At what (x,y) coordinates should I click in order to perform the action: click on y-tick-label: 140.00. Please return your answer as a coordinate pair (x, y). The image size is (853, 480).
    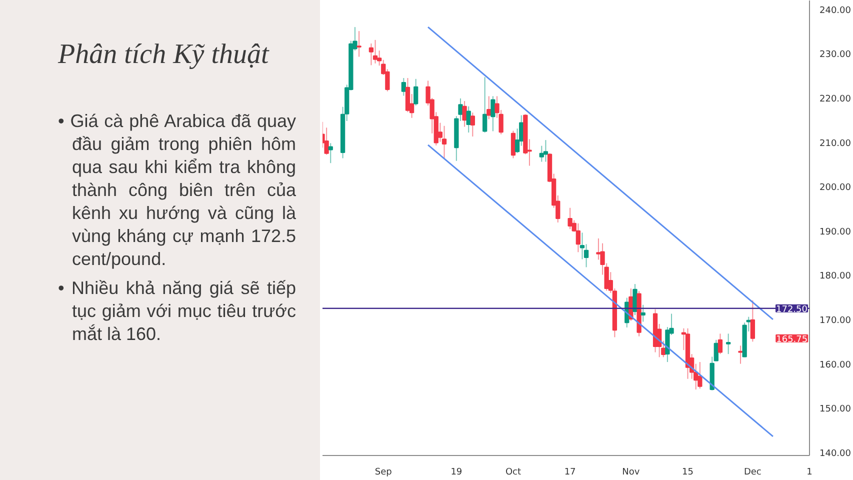
    Looking at the image, I should click on (836, 453).